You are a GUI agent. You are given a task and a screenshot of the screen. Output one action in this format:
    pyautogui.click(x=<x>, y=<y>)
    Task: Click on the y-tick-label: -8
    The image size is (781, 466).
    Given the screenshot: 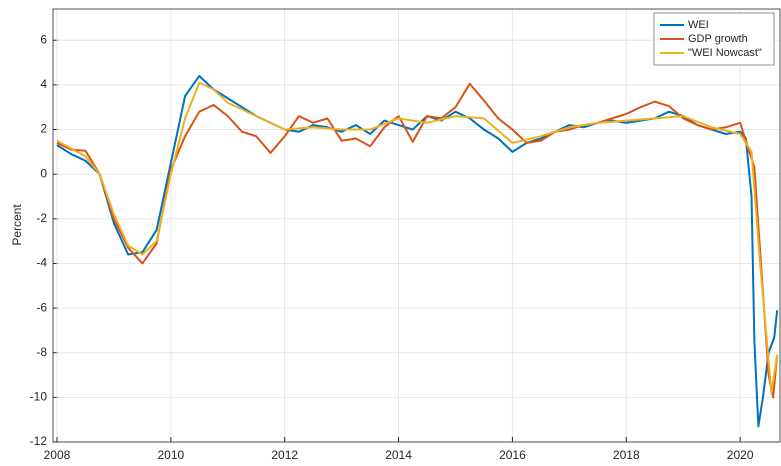 What is the action you would take?
    pyautogui.click(x=41, y=352)
    